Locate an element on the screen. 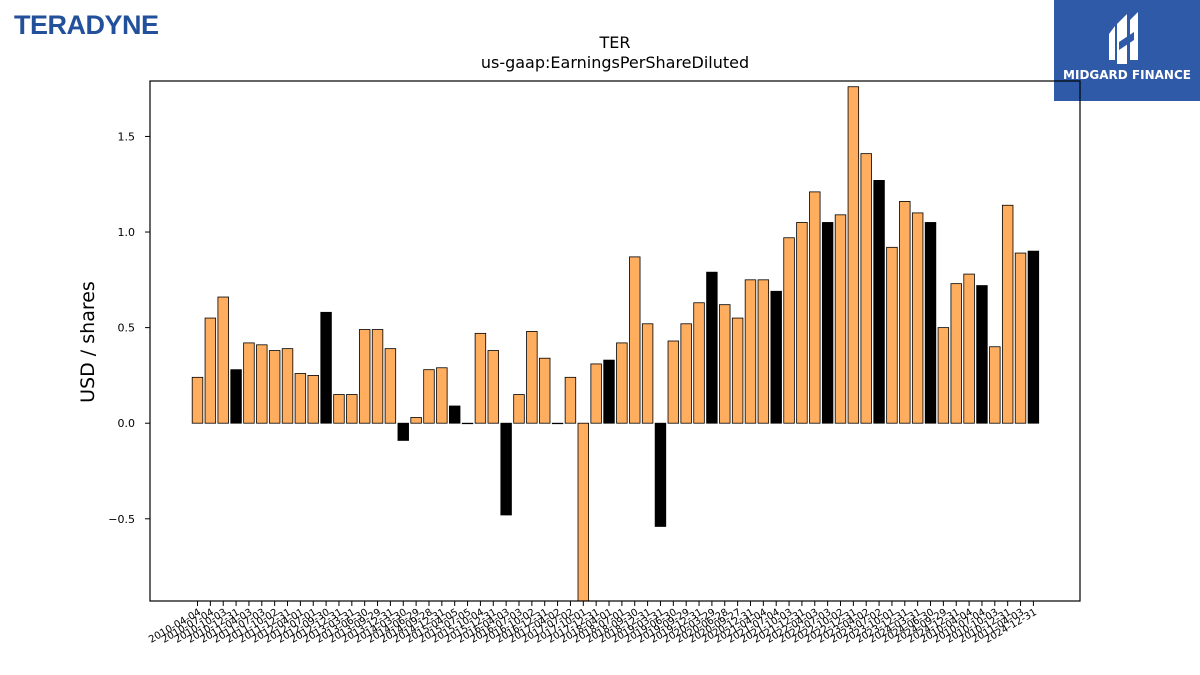 The width and height of the screenshot is (1200, 675). y-tick-label: 0.0 is located at coordinates (127, 423).